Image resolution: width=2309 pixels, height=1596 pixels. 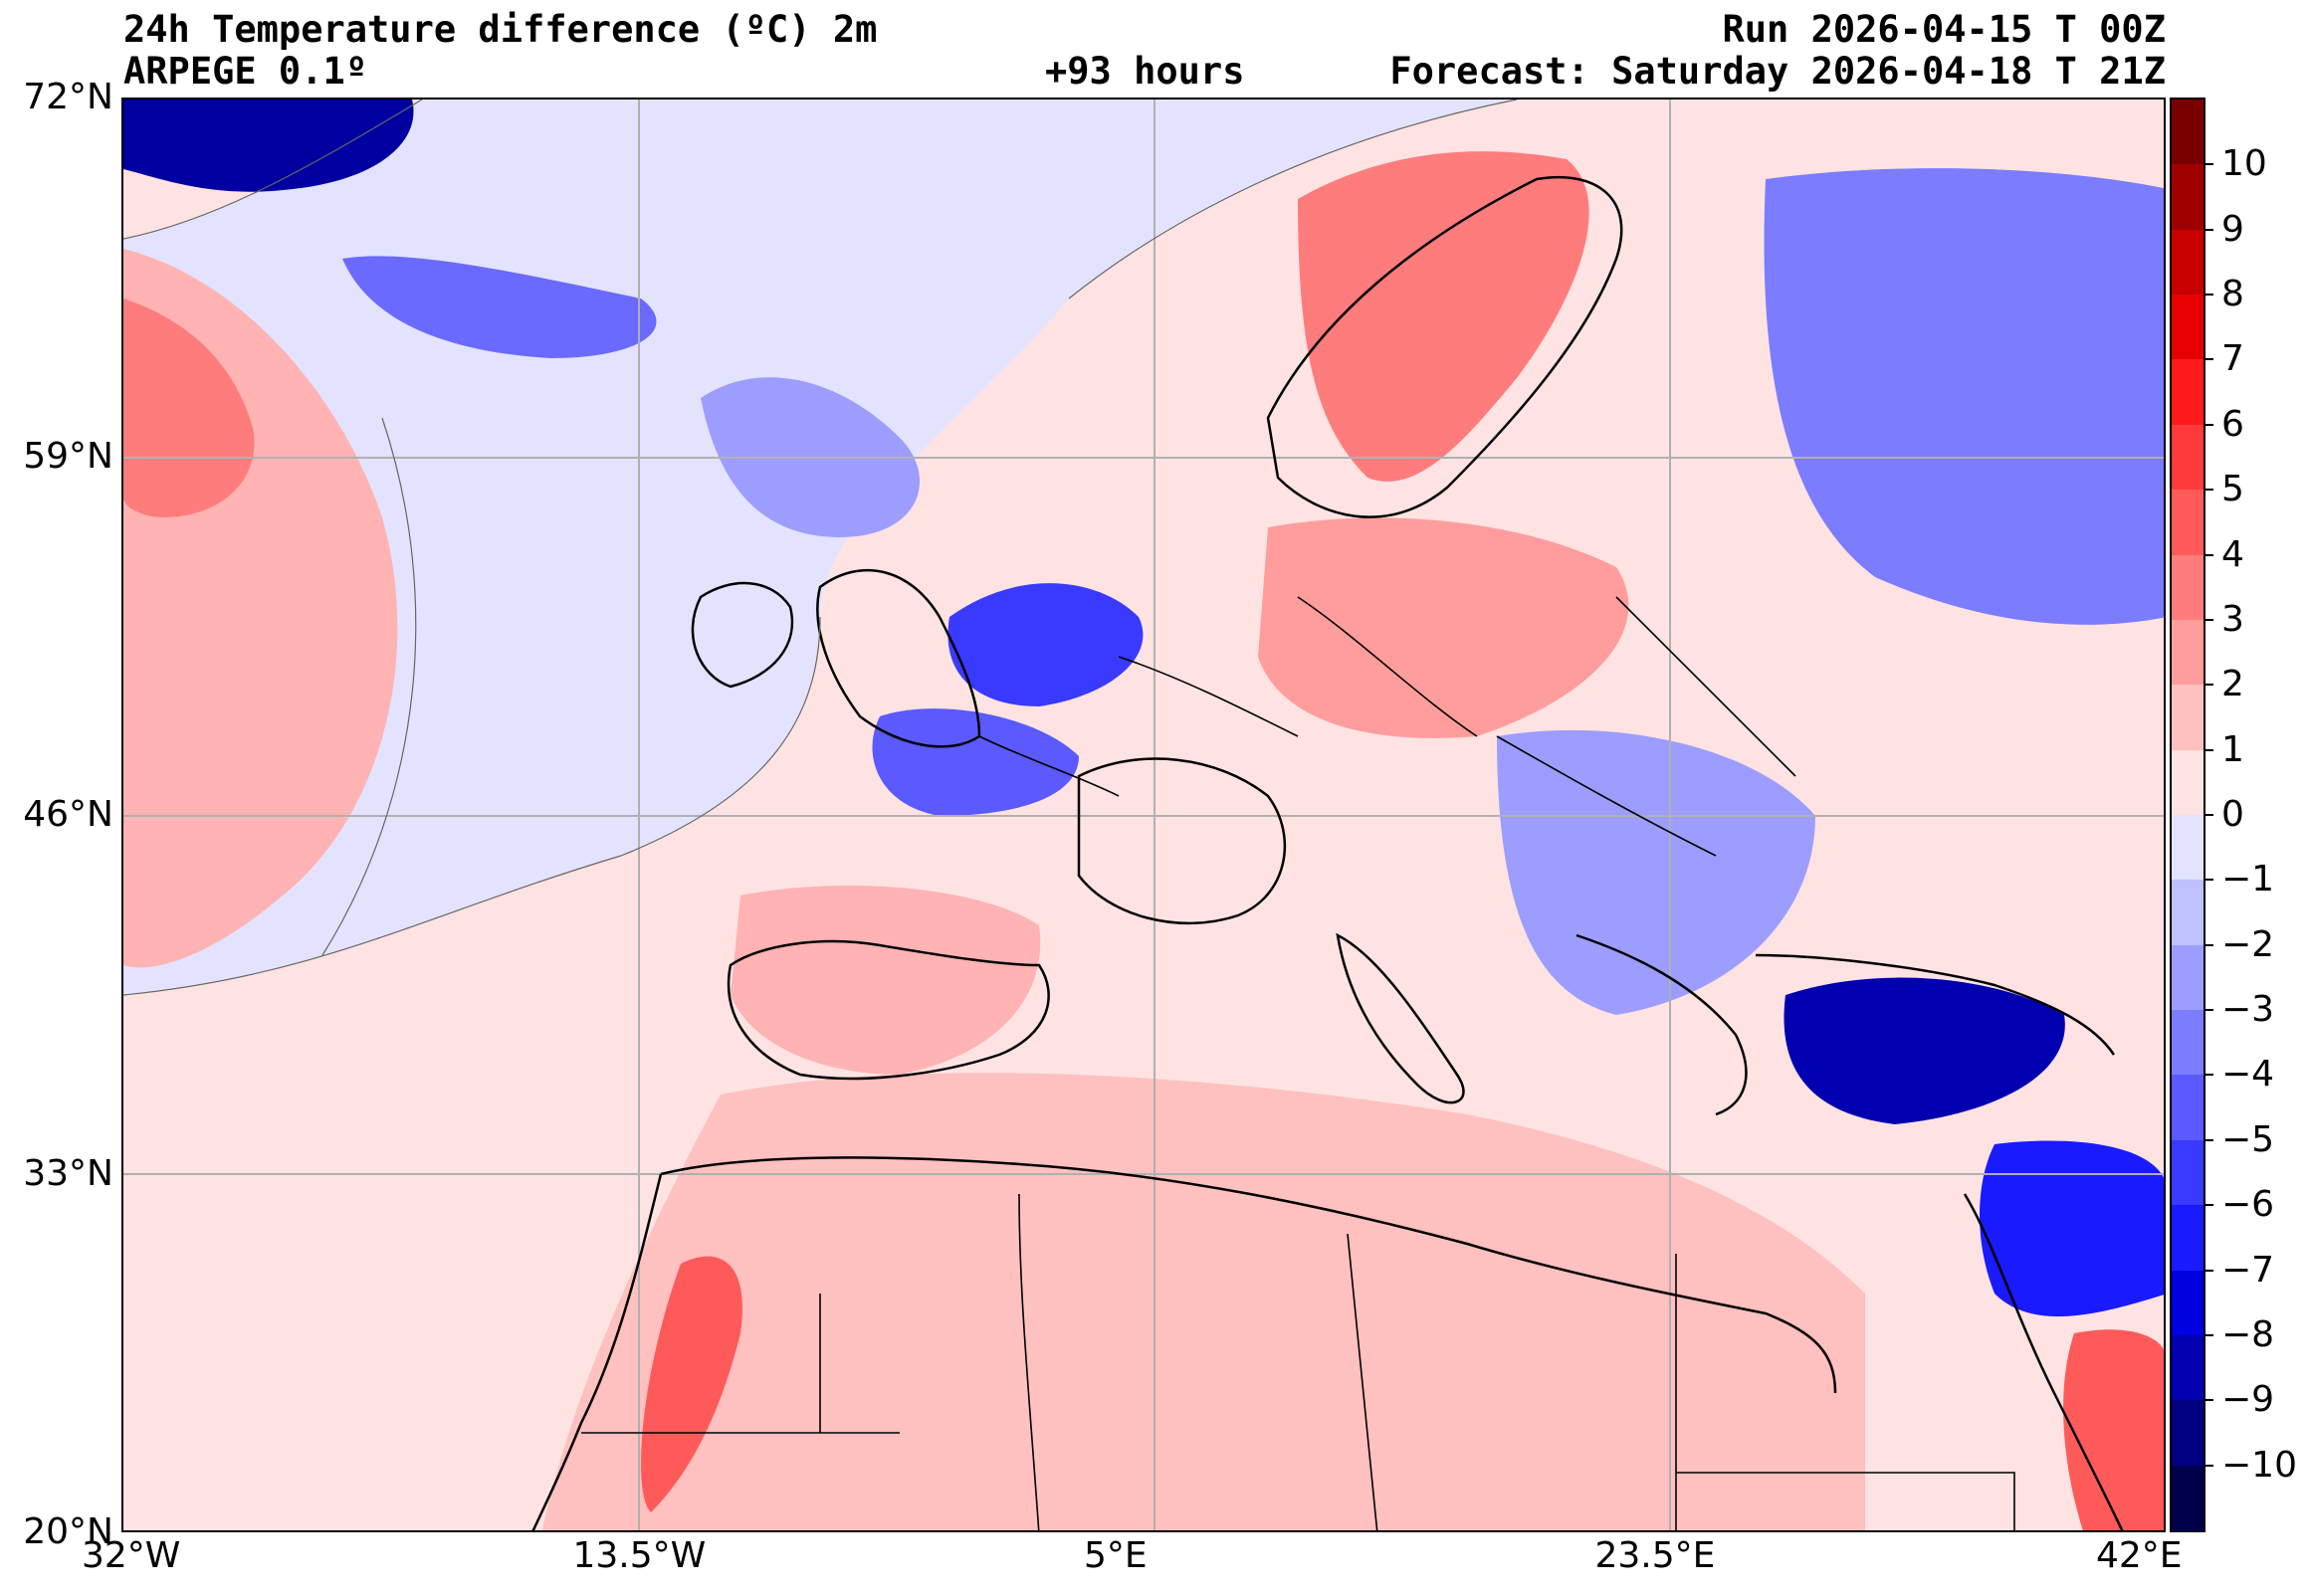 I want to click on colorbar-label: 3, so click(x=2233, y=619).